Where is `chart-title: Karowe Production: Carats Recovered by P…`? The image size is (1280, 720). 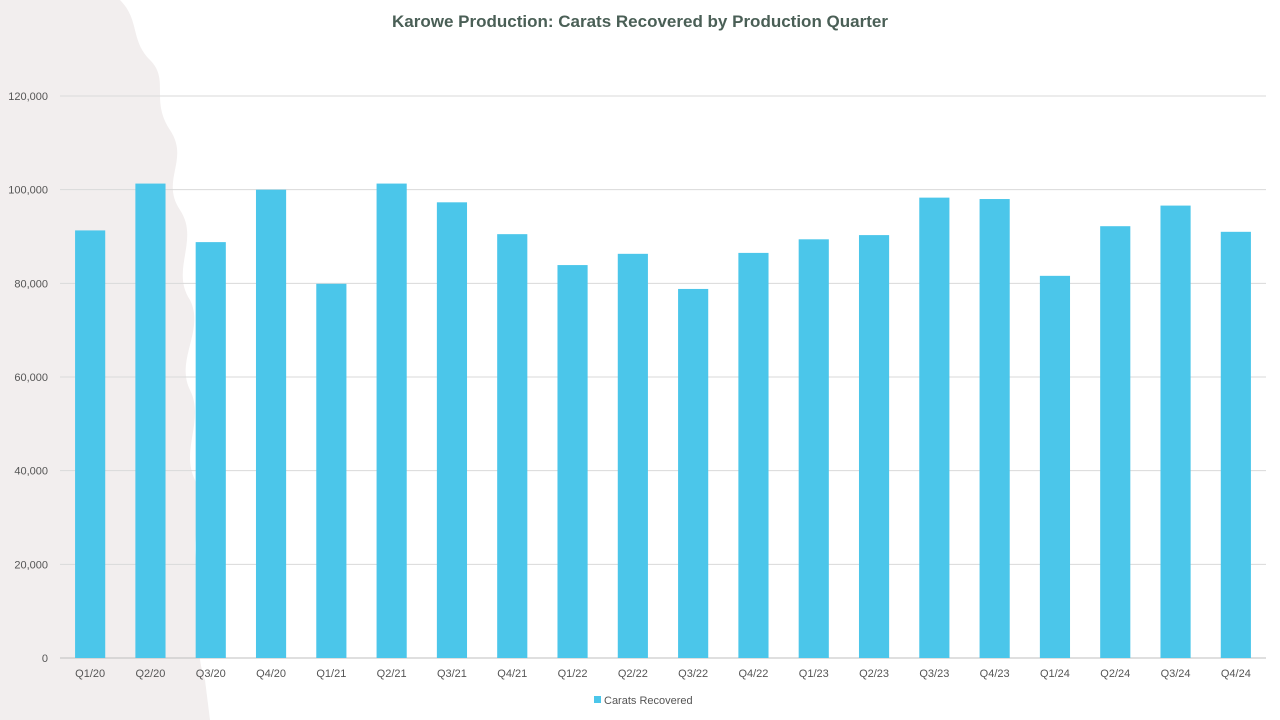 chart-title: Karowe Production: Carats Recovered by P… is located at coordinates (640, 21).